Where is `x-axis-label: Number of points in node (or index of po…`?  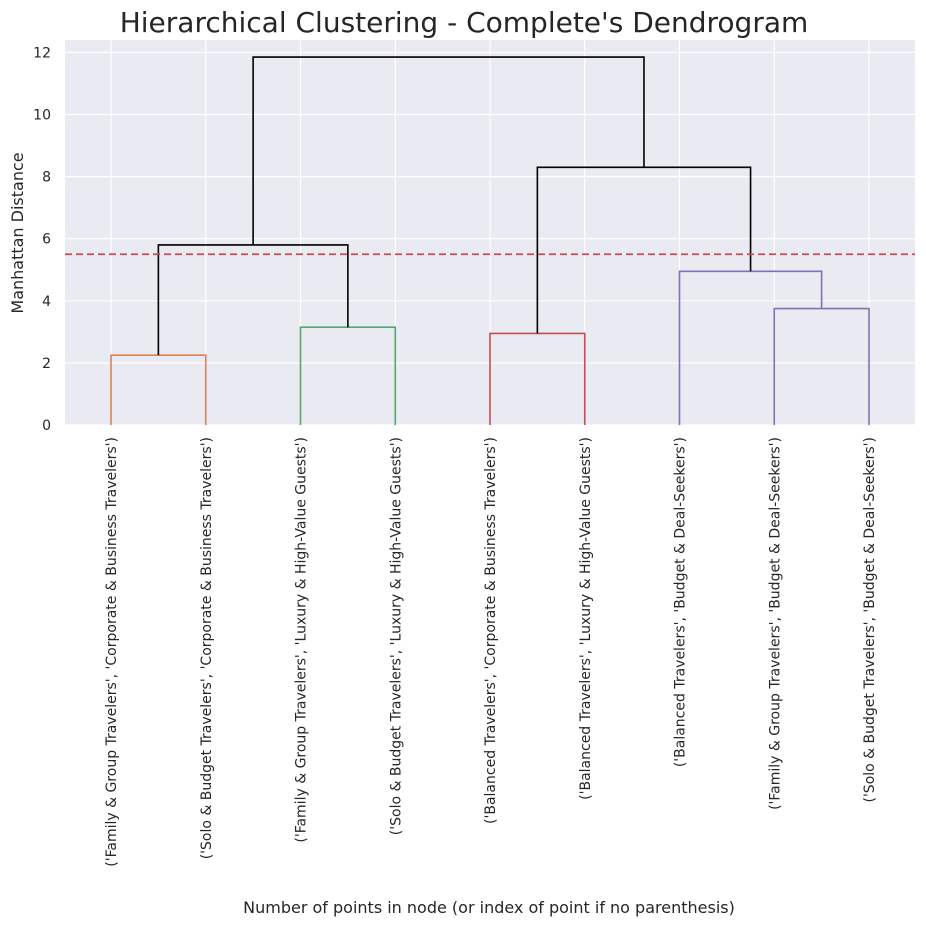
x-axis-label: Number of points in node (or index of po… is located at coordinates (489, 907).